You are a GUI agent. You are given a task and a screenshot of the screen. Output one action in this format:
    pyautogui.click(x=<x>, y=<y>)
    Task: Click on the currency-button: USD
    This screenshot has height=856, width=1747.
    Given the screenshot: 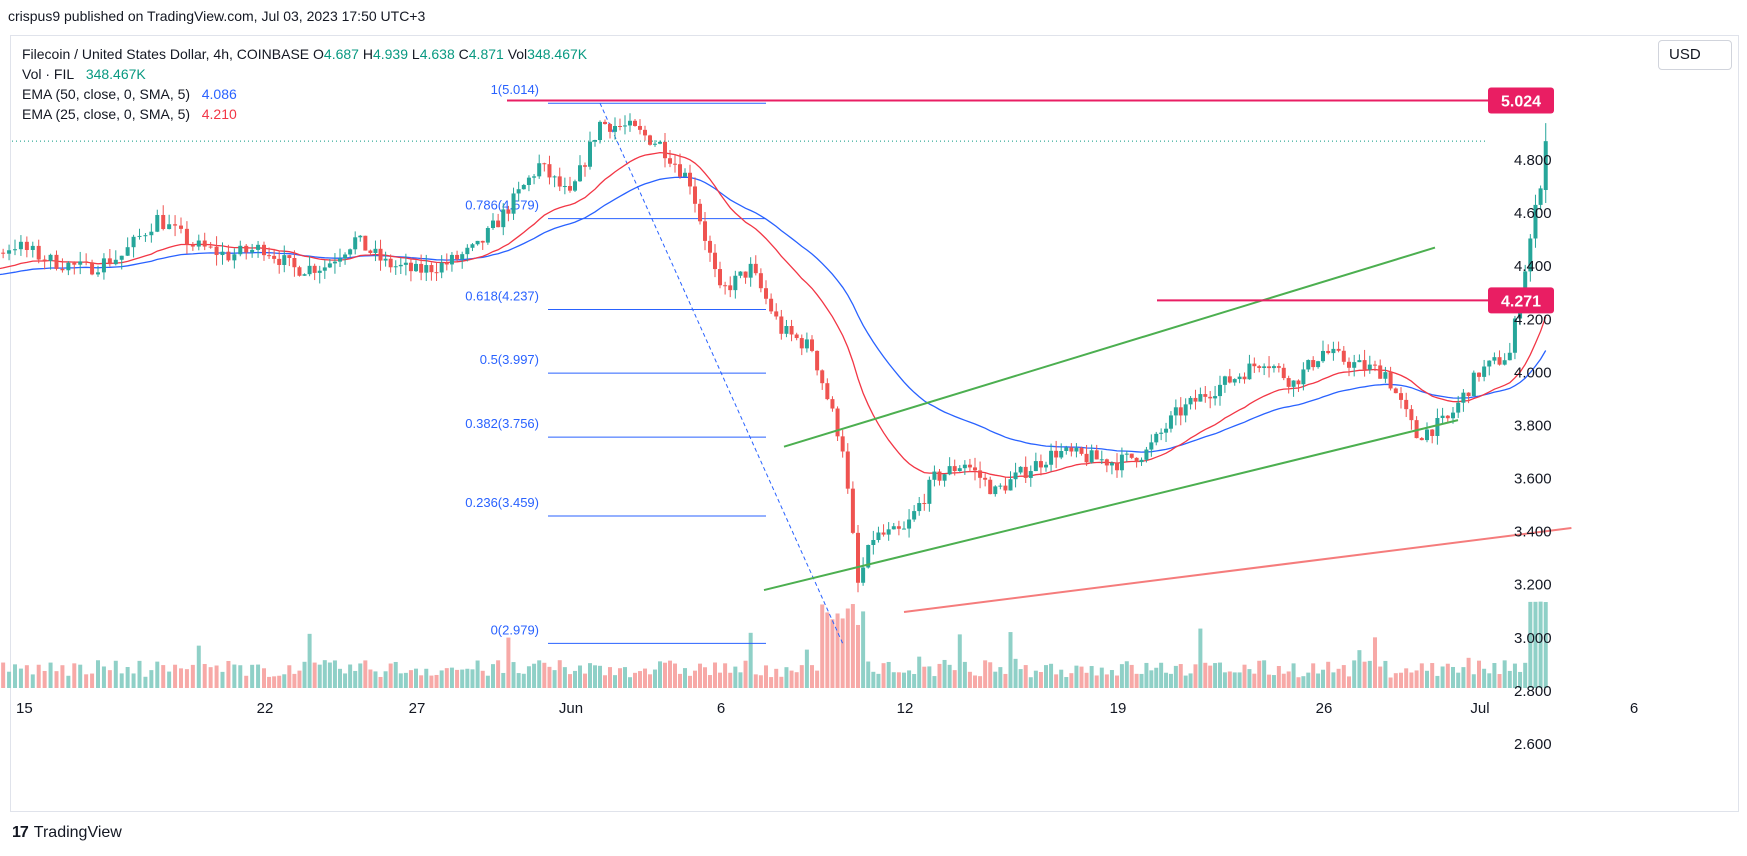 What is the action you would take?
    pyautogui.click(x=1695, y=55)
    